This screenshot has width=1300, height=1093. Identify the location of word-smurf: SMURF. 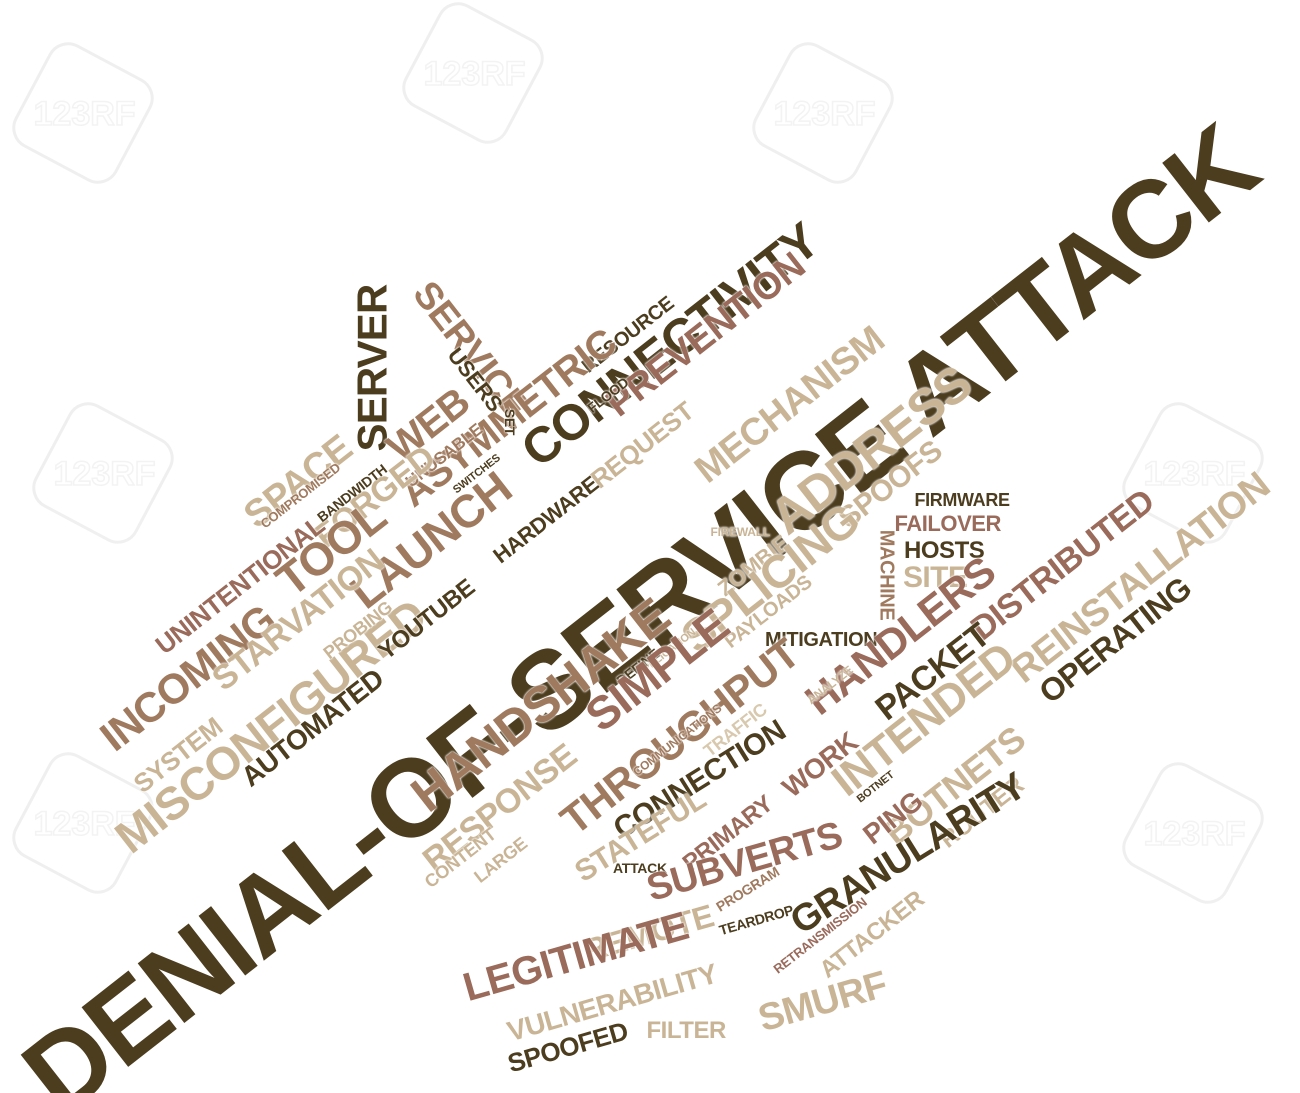
(822, 1002).